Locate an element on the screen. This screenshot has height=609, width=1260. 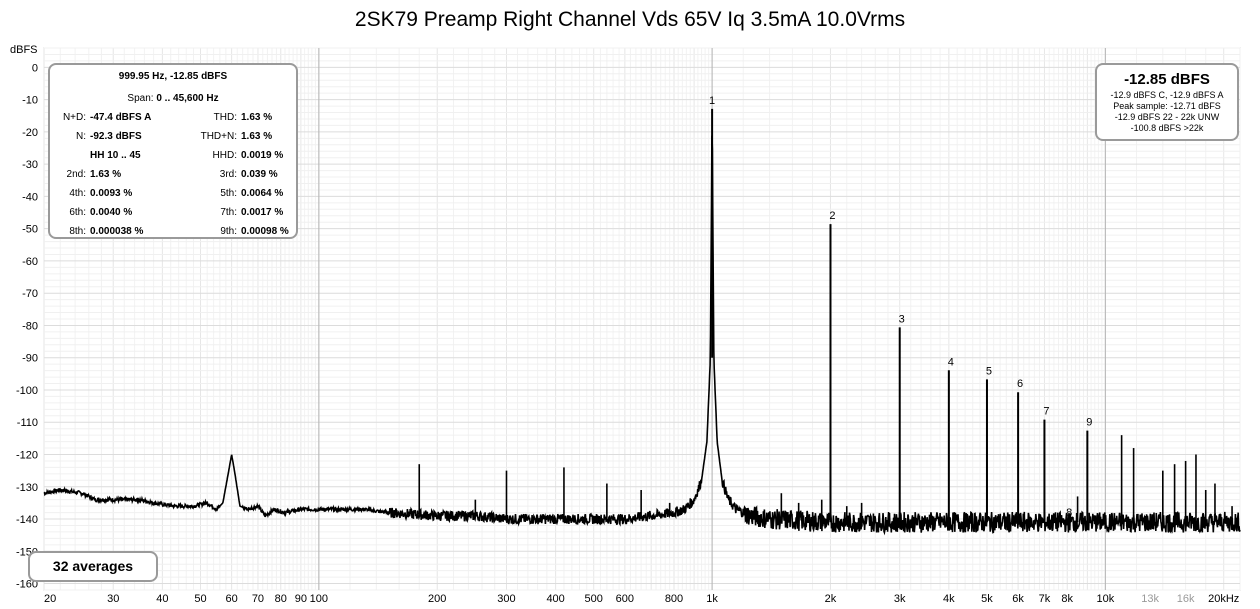
x-tick-label: 8k is located at coordinates (1067, 599).